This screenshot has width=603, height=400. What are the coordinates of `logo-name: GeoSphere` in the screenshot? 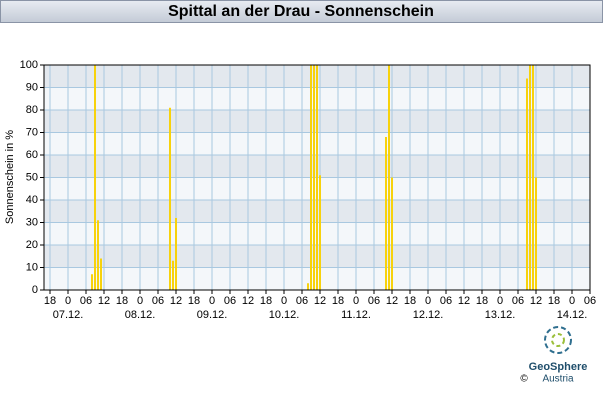 It's located at (558, 367).